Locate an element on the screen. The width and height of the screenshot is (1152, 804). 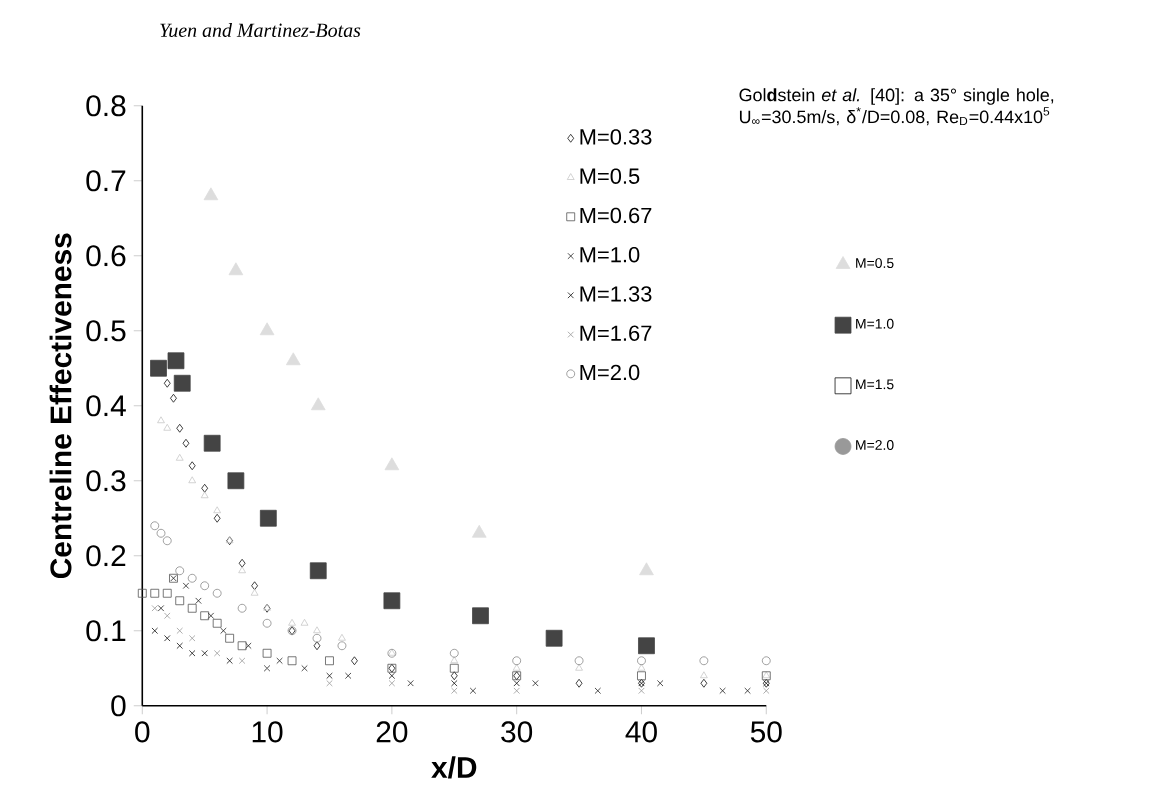
y-tick-label: 0.3 is located at coordinates (106, 481).